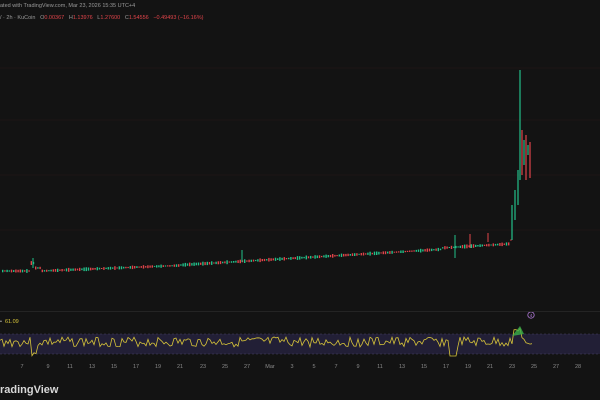 This screenshot has width=600, height=400. I want to click on open-label: O, so click(42, 18).